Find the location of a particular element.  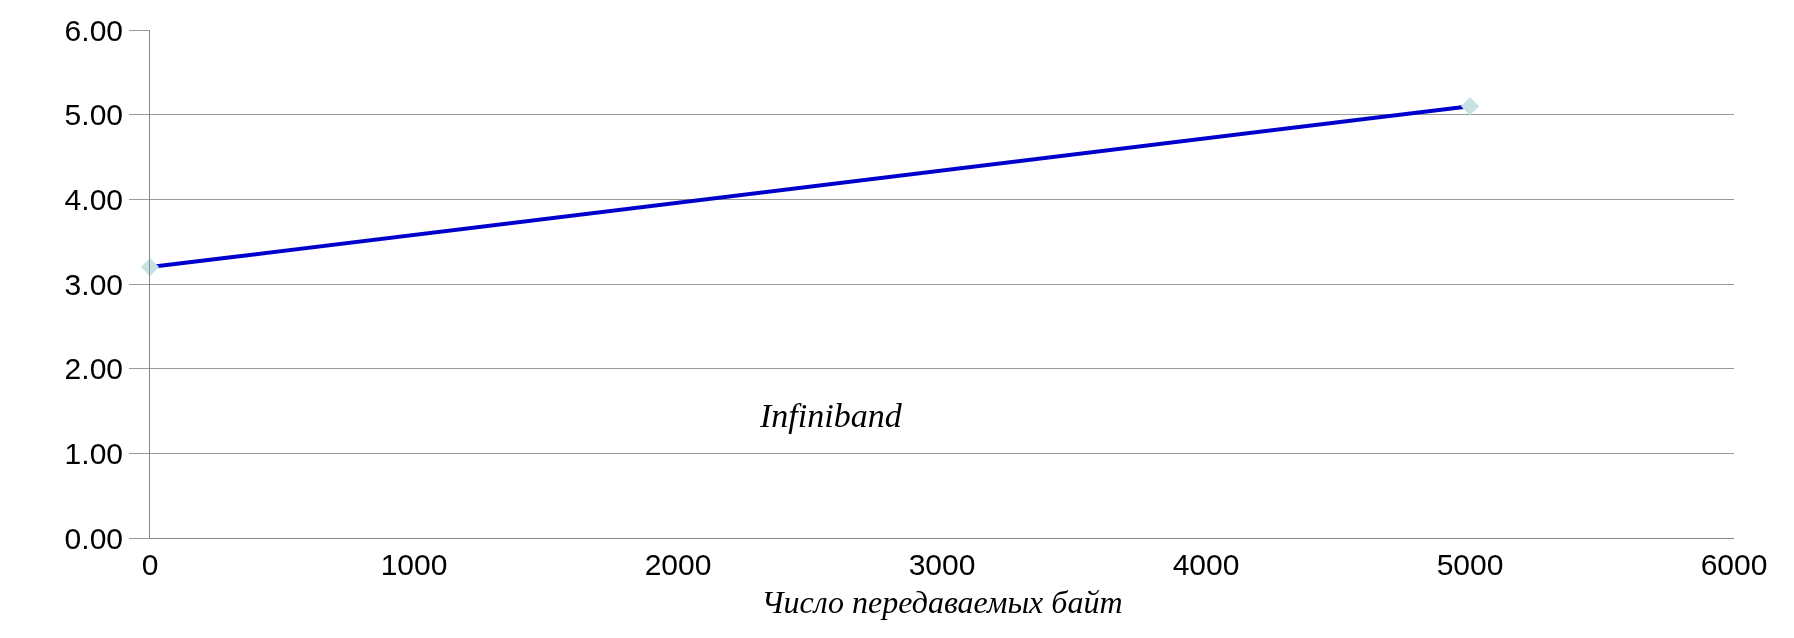

y-tick-label: 3.00 is located at coordinates (93, 284).